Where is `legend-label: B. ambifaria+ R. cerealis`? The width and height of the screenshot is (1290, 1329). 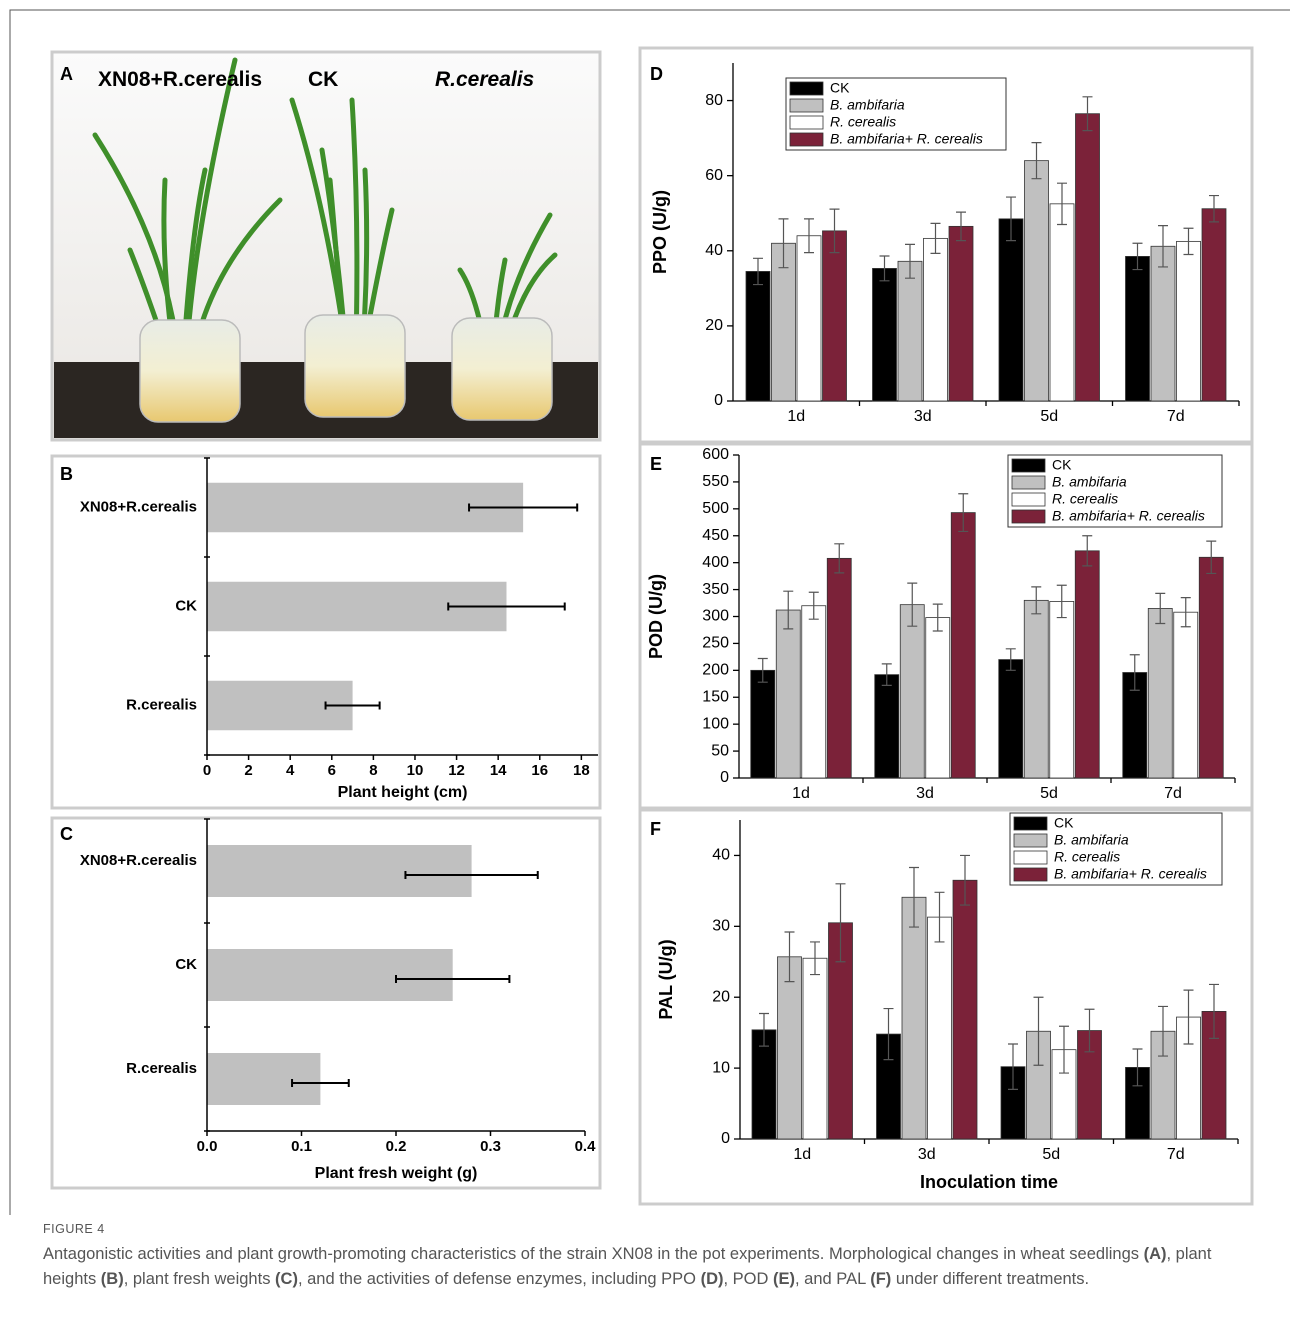
legend-label: B. ambifaria+ R. cerealis is located at coordinates (906, 139).